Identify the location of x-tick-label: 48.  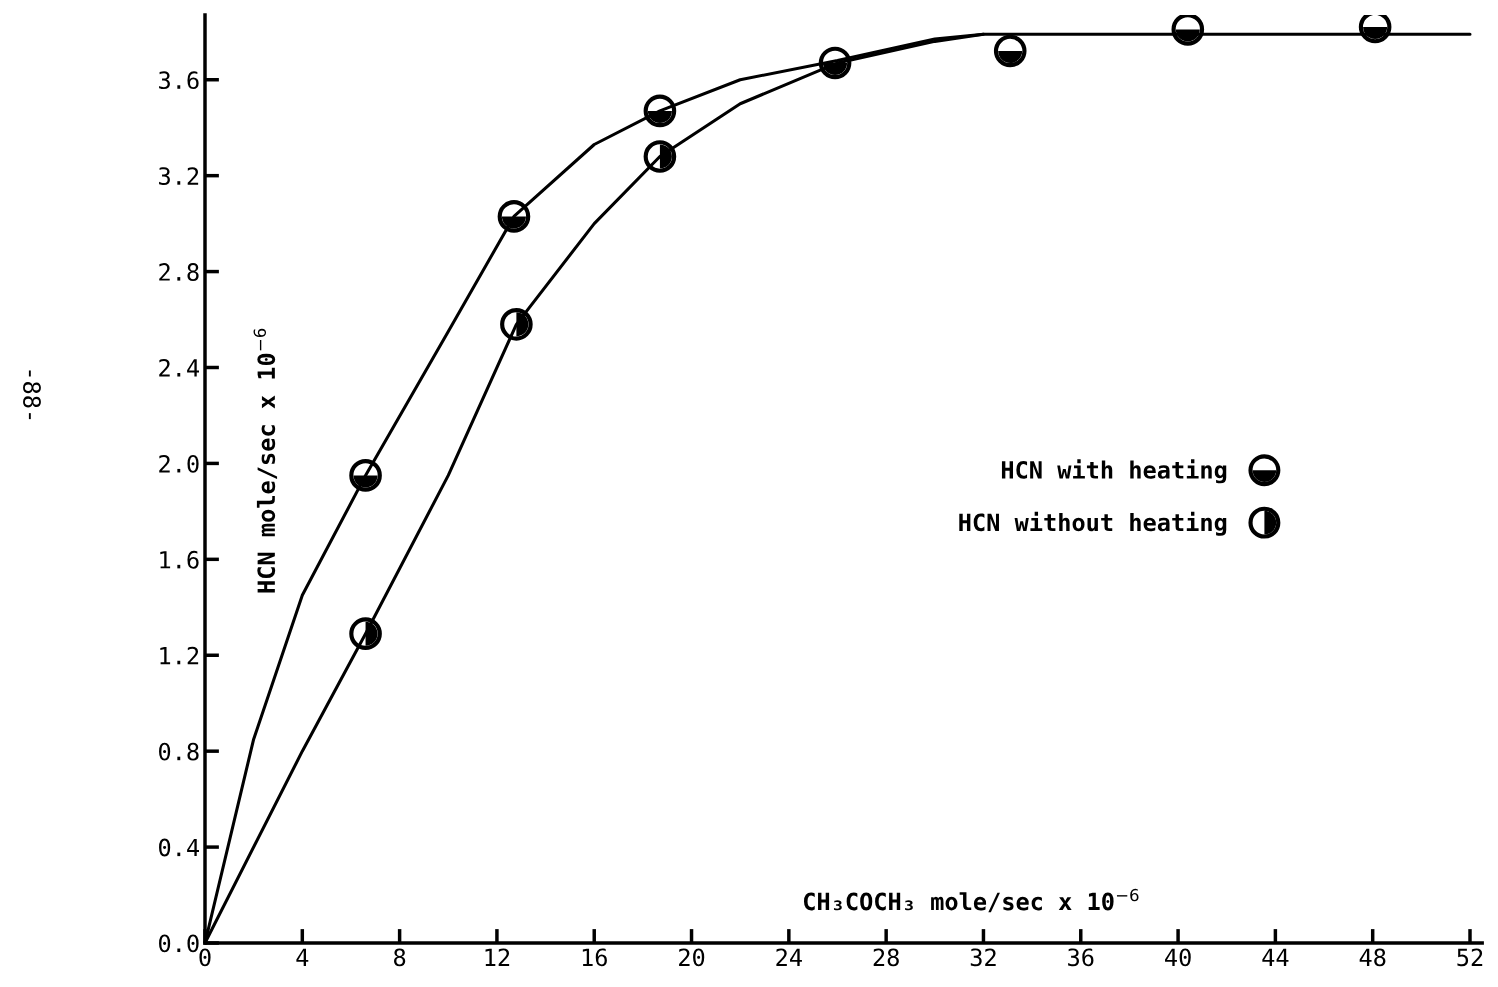
(1372, 957).